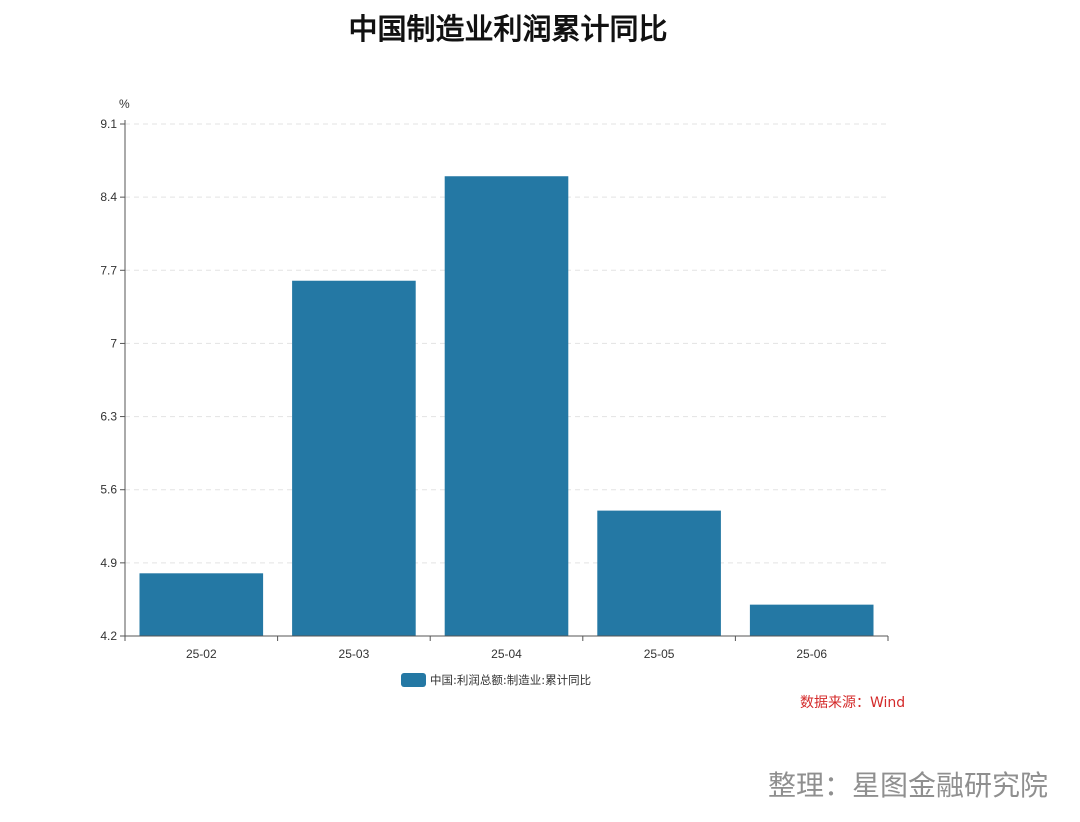 The height and width of the screenshot is (822, 1080). Describe the element at coordinates (201, 654) in the screenshot. I see `x-tick-label: 25-02` at that location.